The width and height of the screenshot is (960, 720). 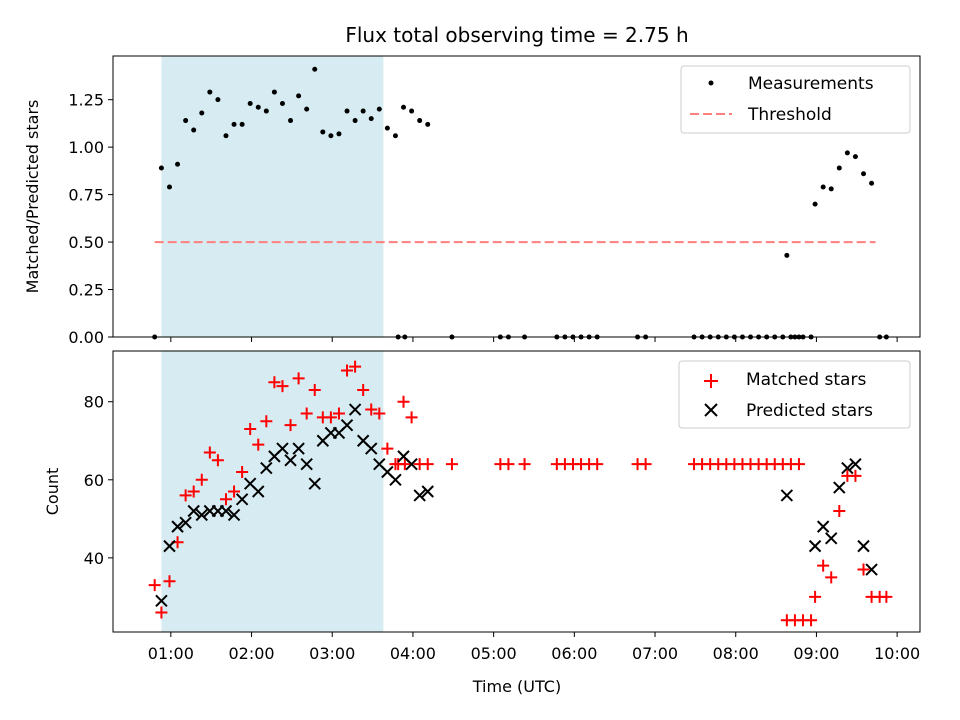 What do you see at coordinates (711, 381) in the screenshot?
I see `legend-marker-matched` at bounding box center [711, 381].